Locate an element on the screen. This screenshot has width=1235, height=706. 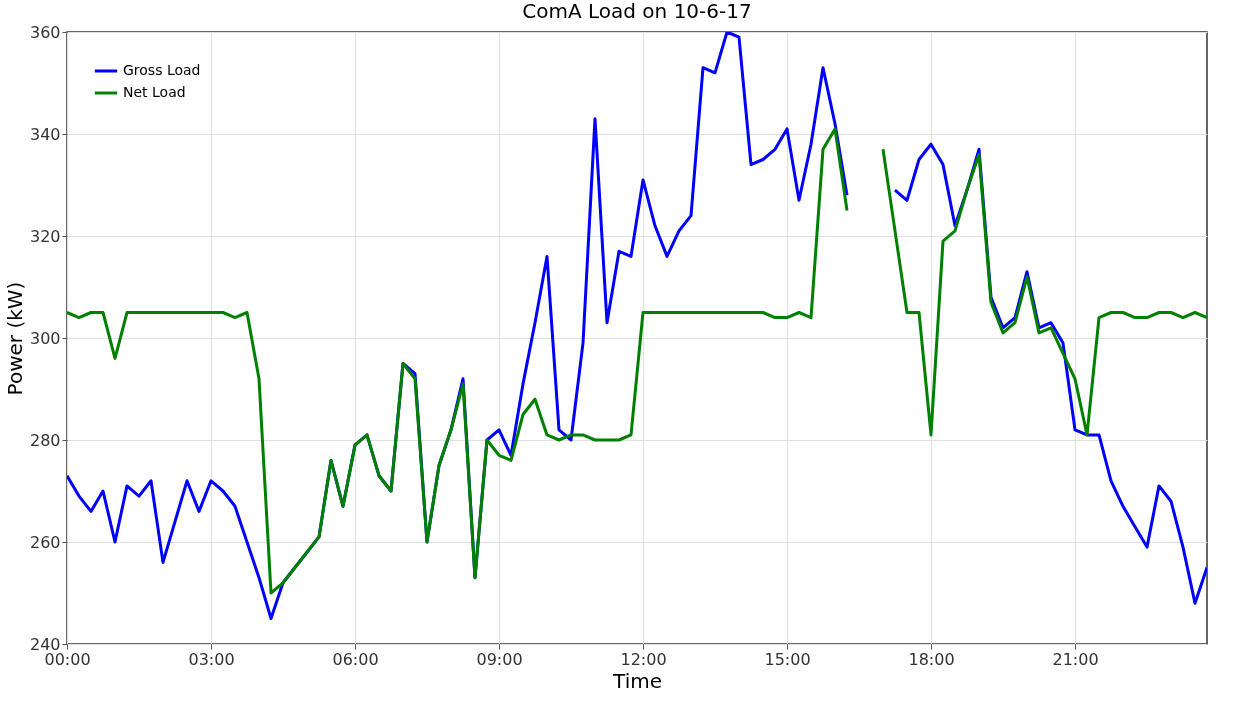
y-tick-label: 280 is located at coordinates (45, 440).